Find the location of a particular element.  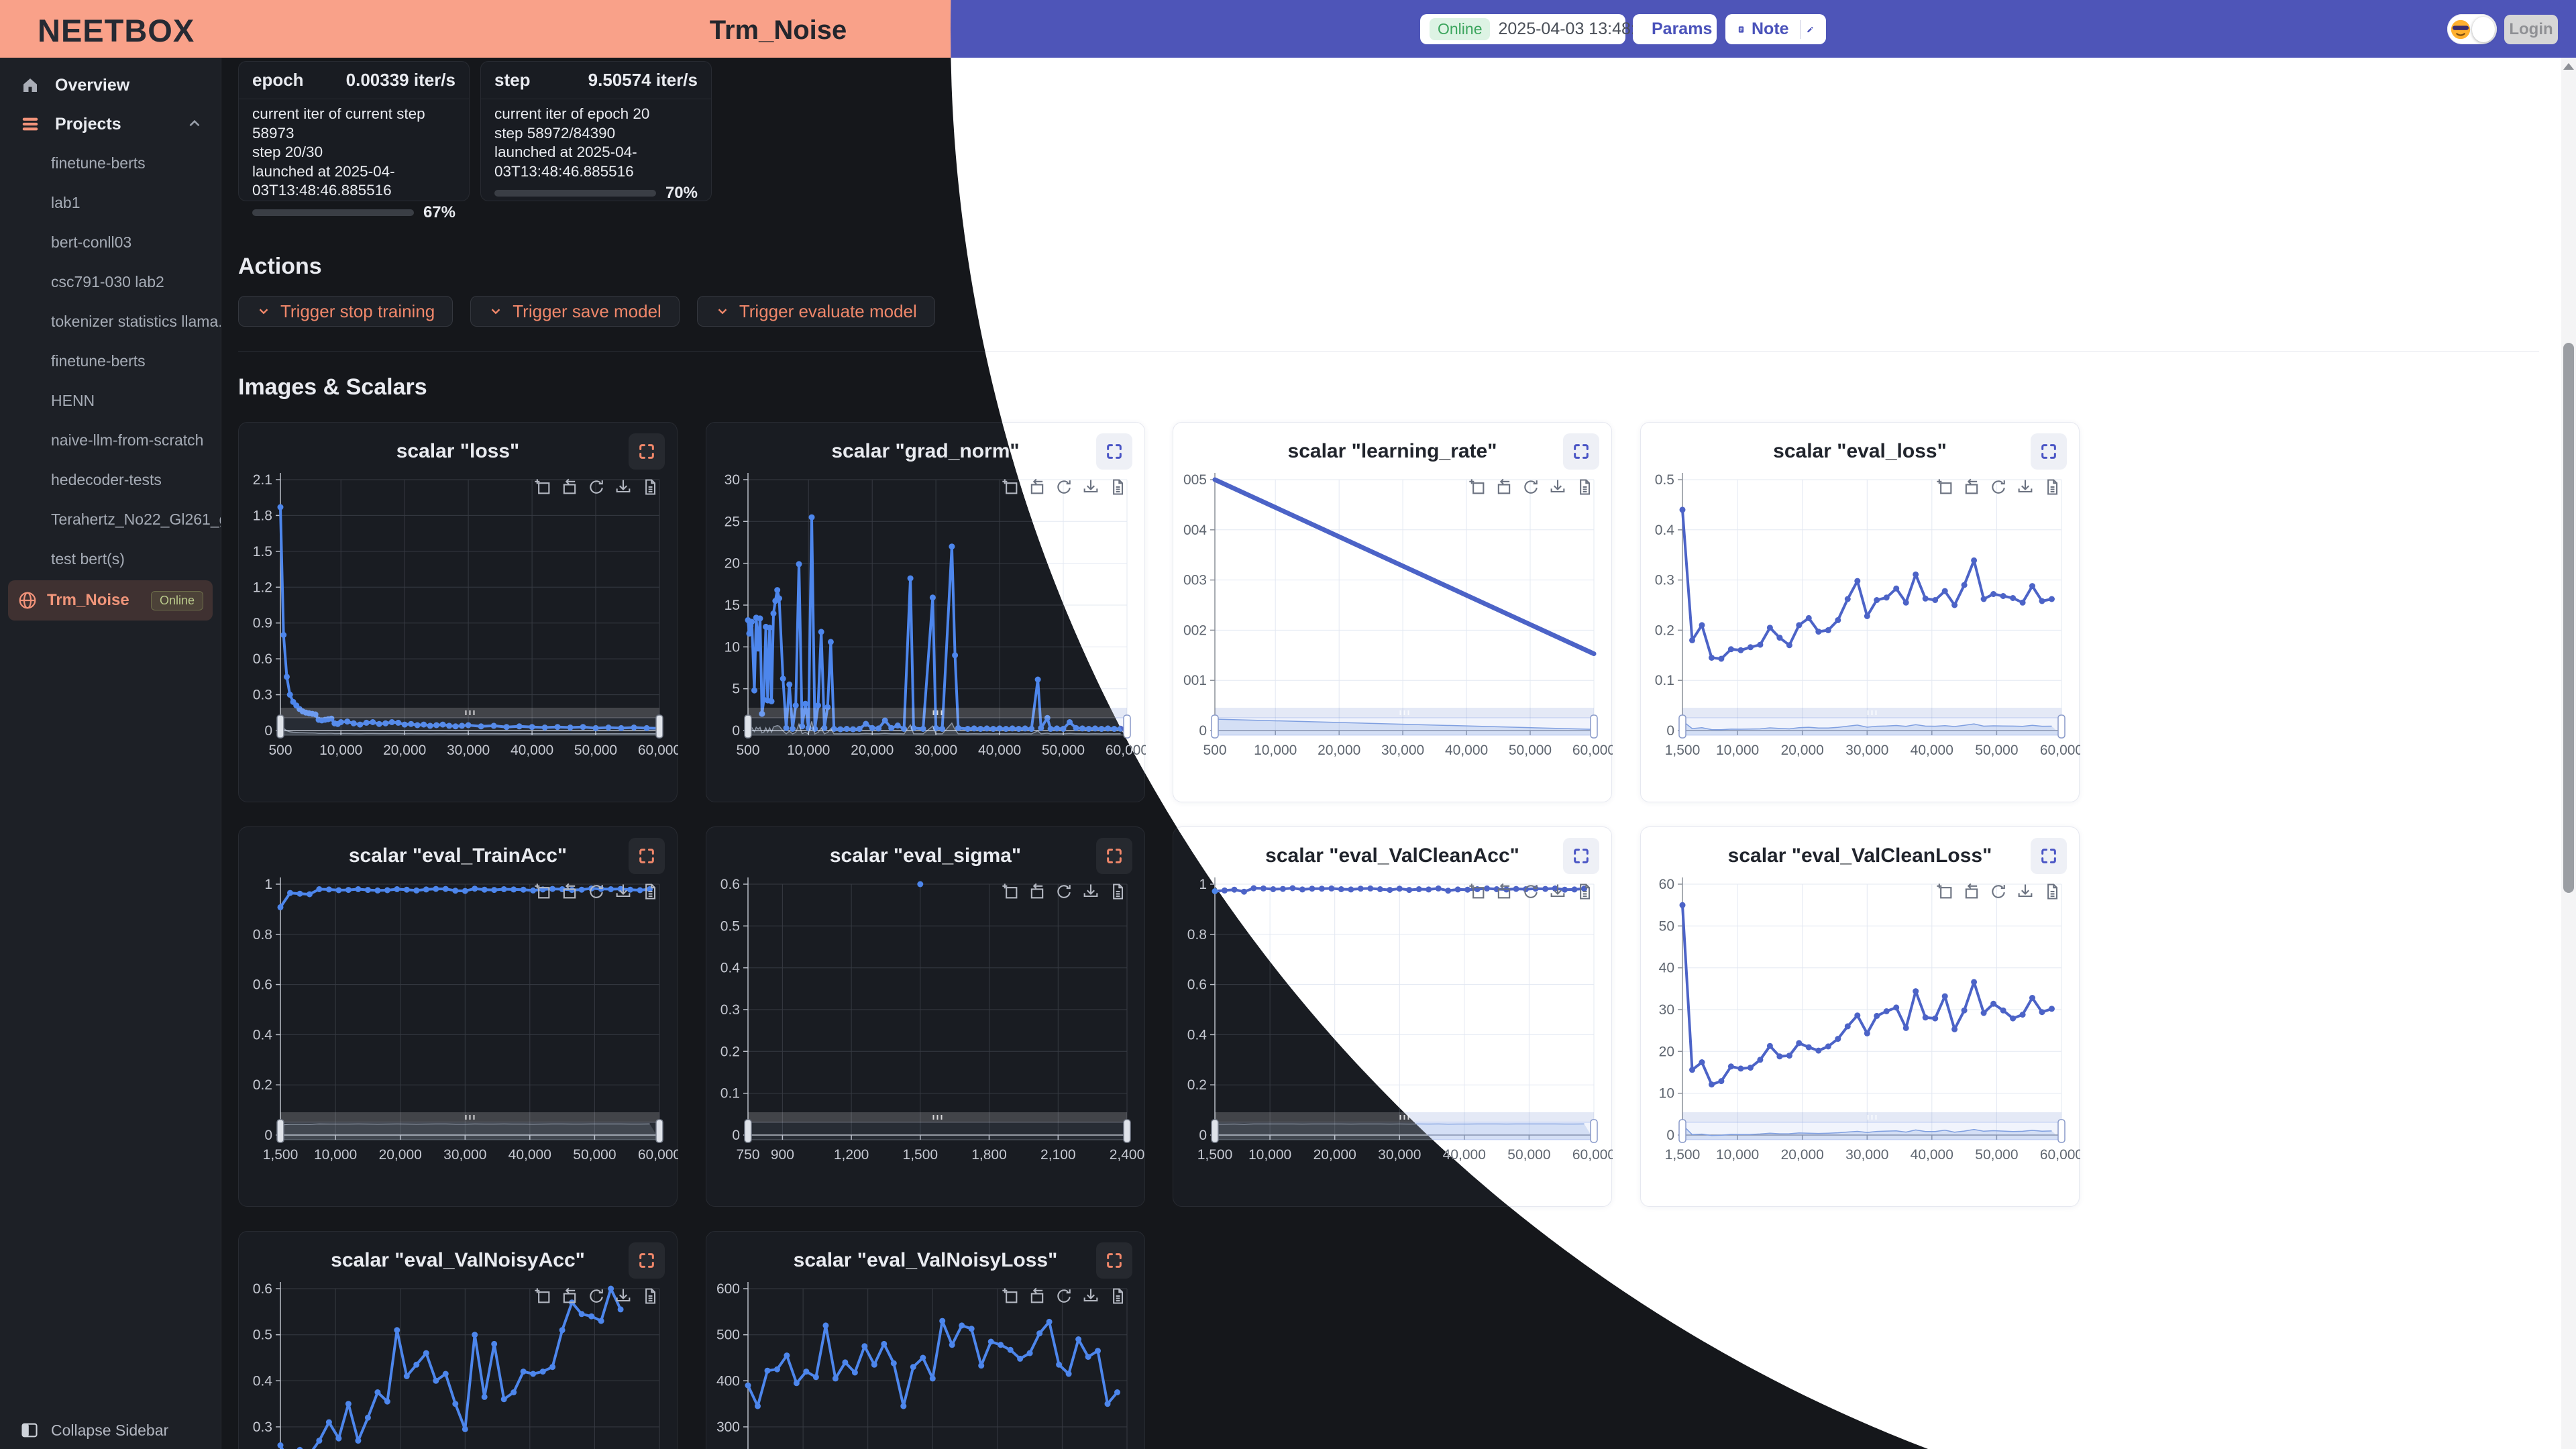

action-button-trigger-save-model: Trigger save model is located at coordinates (575, 311).